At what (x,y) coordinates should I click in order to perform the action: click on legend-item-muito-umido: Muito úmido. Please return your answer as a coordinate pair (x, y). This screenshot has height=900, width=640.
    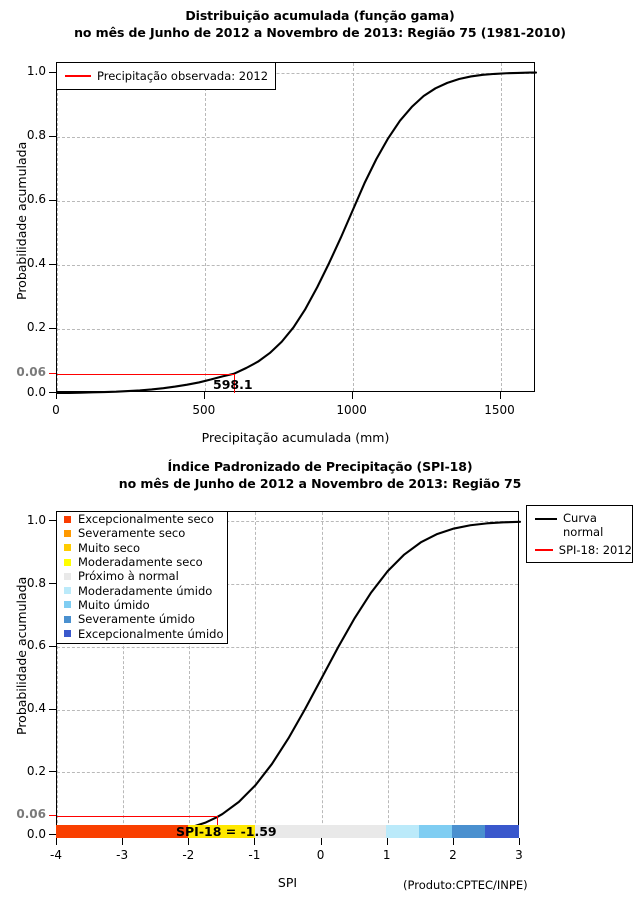
    Looking at the image, I should click on (142, 605).